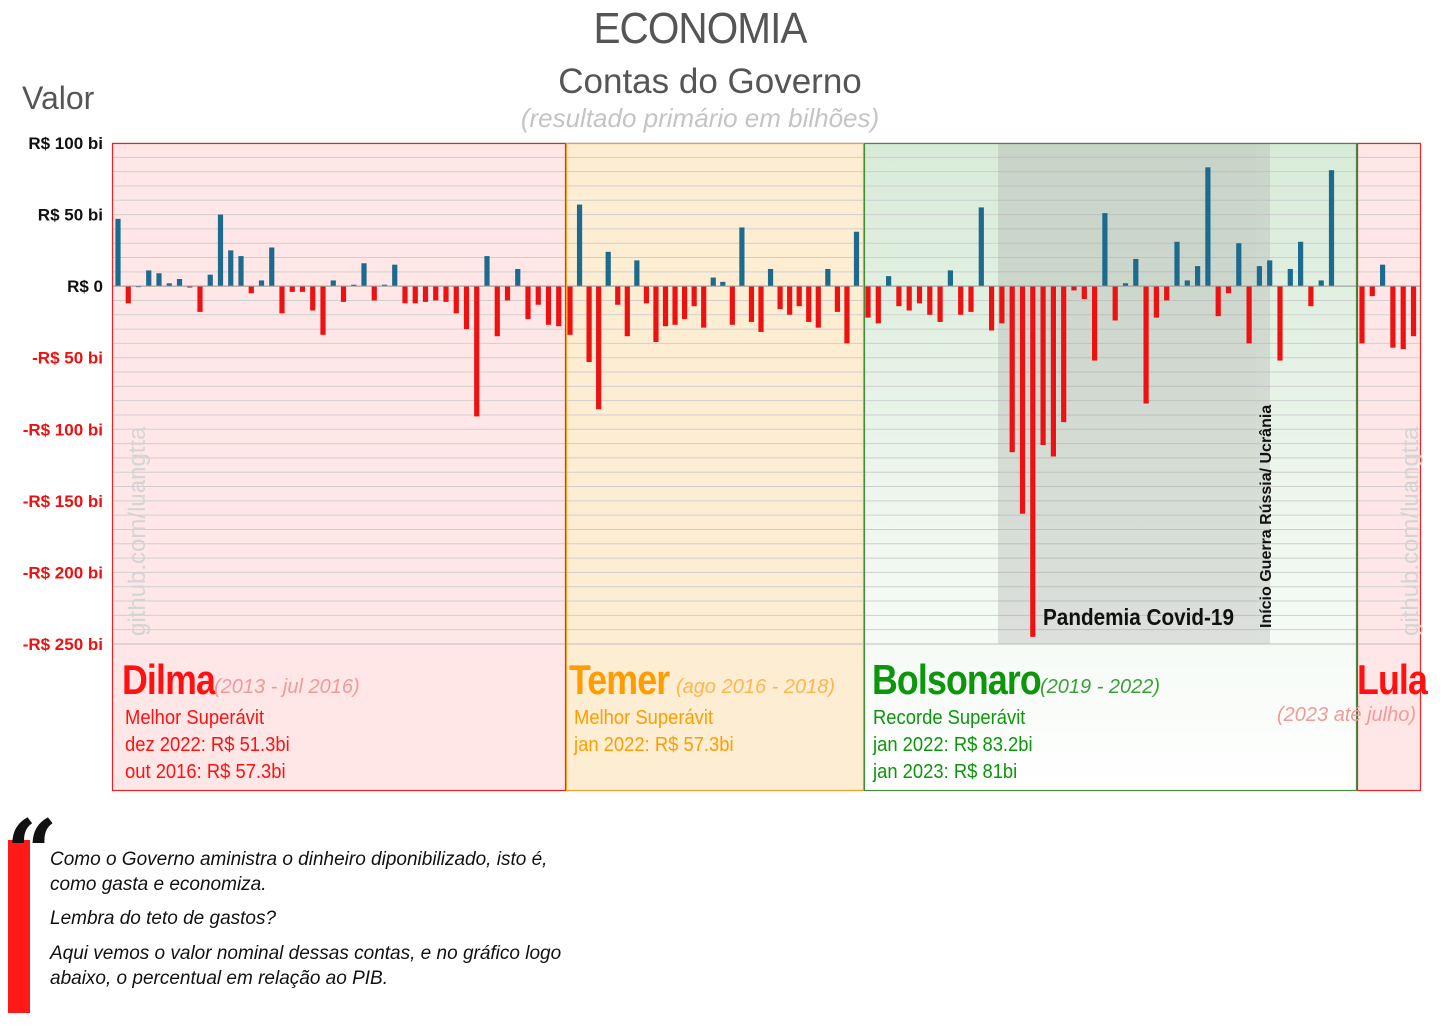 The width and height of the screenshot is (1450, 1025). Describe the element at coordinates (137, 531) in the screenshot. I see `watermark-left: github.com/luangtta` at that location.